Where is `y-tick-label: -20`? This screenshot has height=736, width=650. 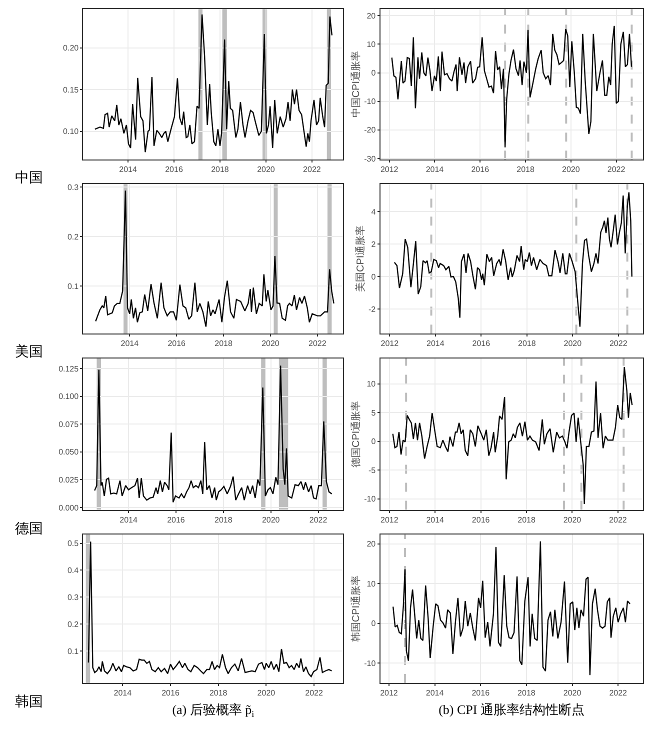 y-tick-label: -20 is located at coordinates (370, 130).